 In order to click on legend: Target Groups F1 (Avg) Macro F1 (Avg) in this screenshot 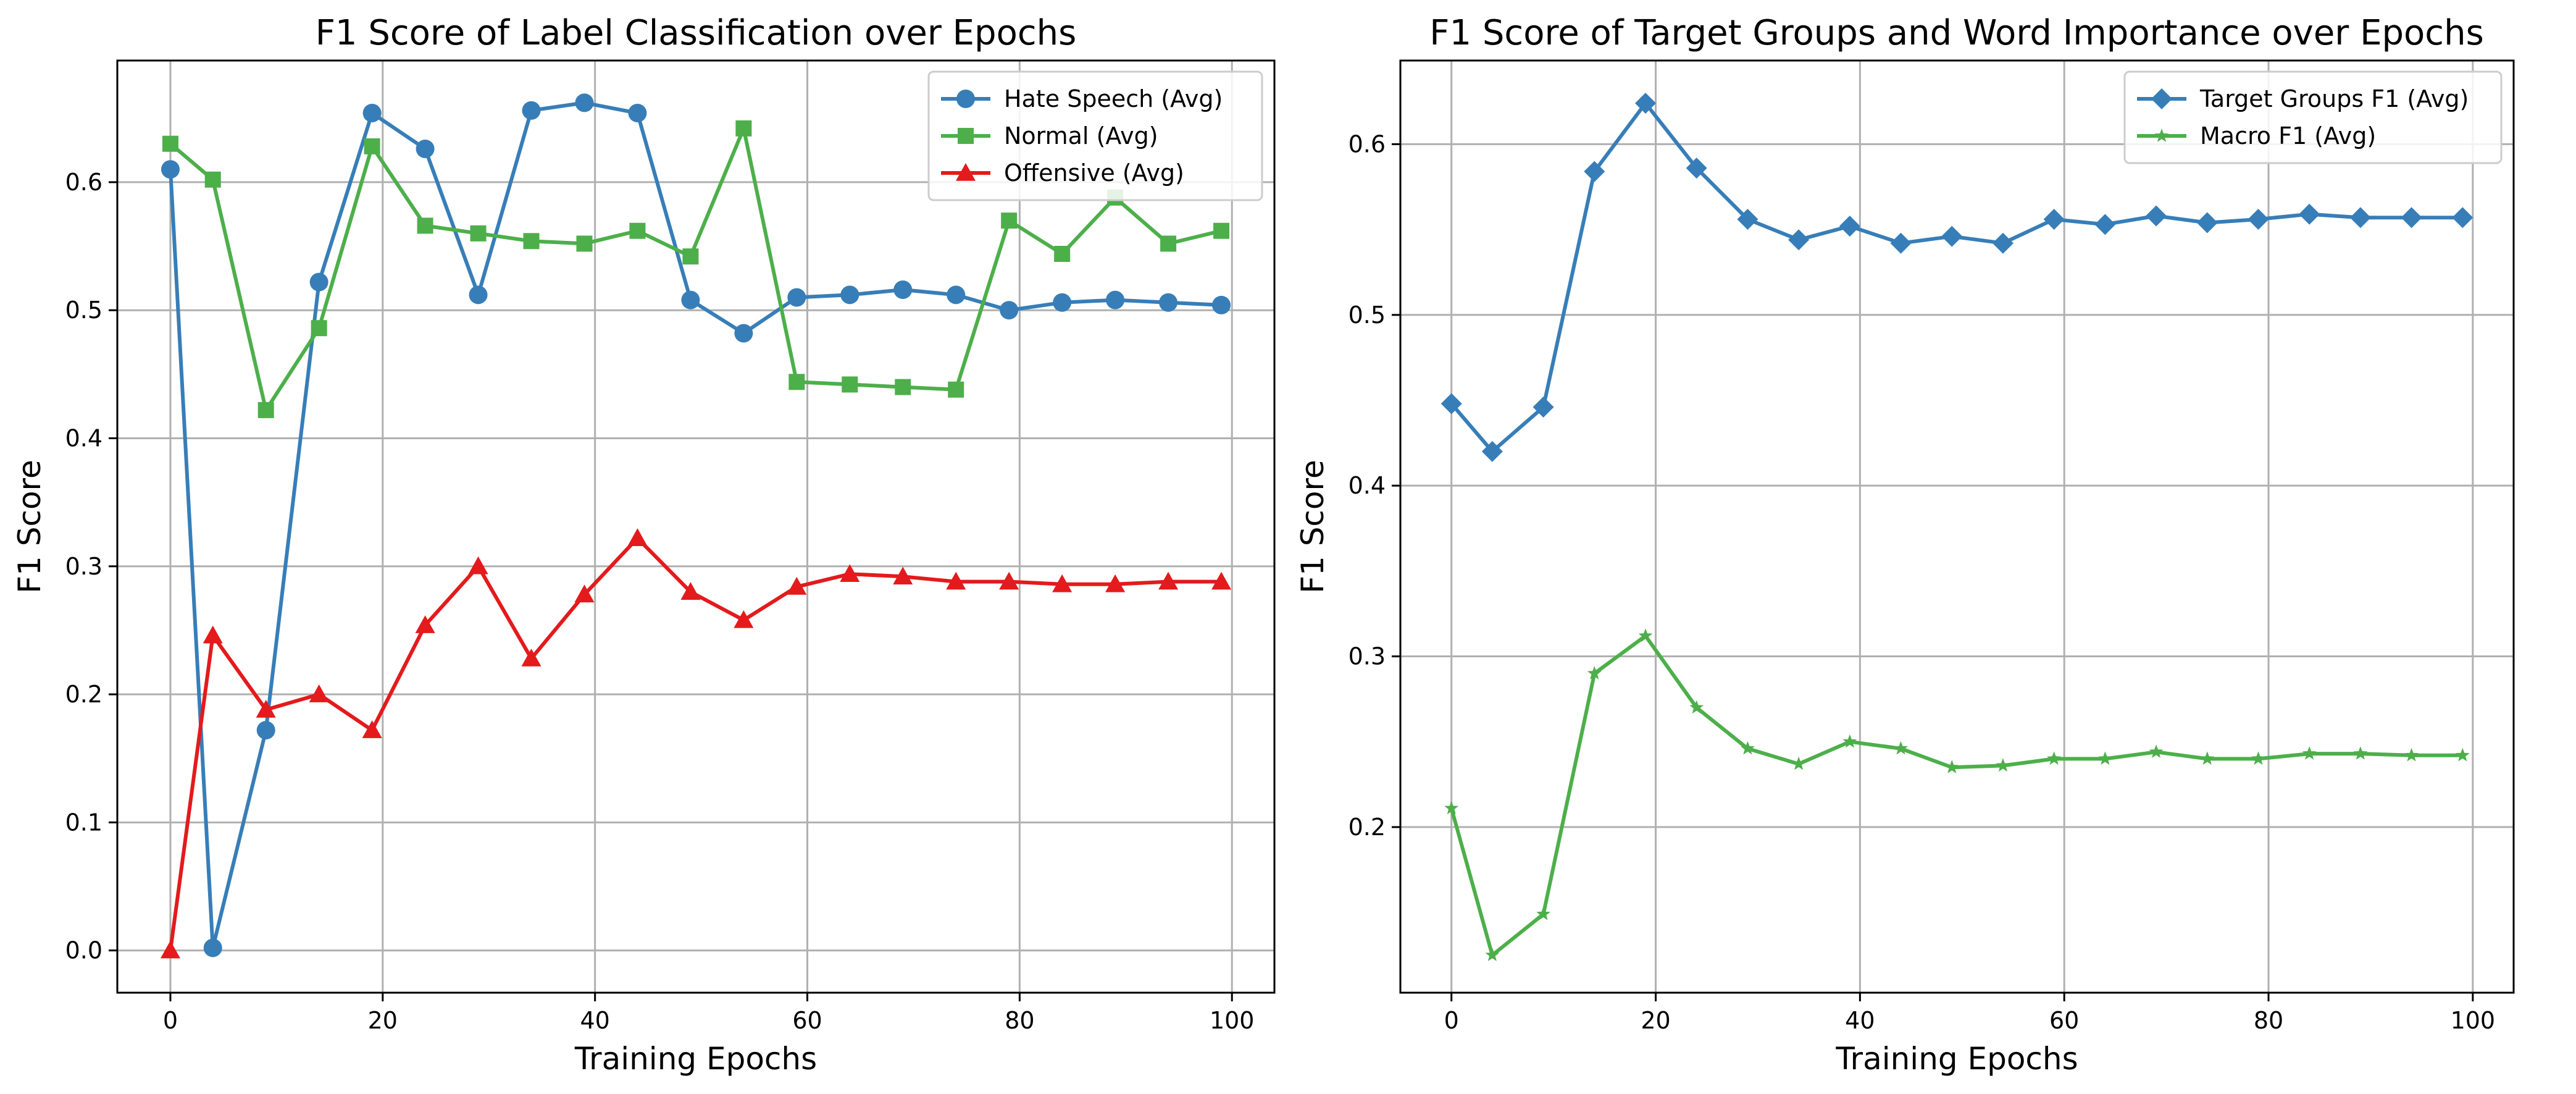, I will do `click(2313, 117)`.